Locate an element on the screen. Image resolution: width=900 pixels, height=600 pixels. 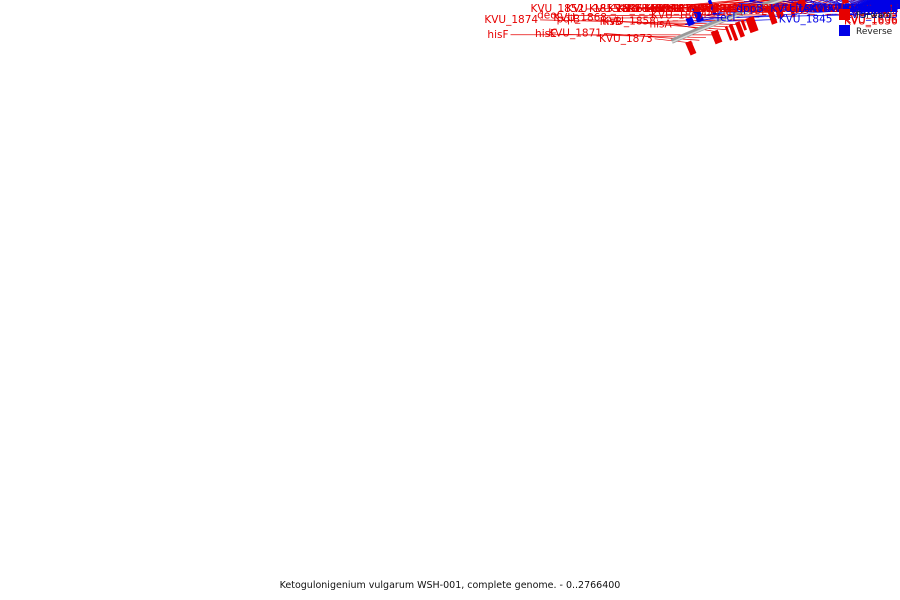
reverse-gene-label: nadE is located at coordinates (873, 9).